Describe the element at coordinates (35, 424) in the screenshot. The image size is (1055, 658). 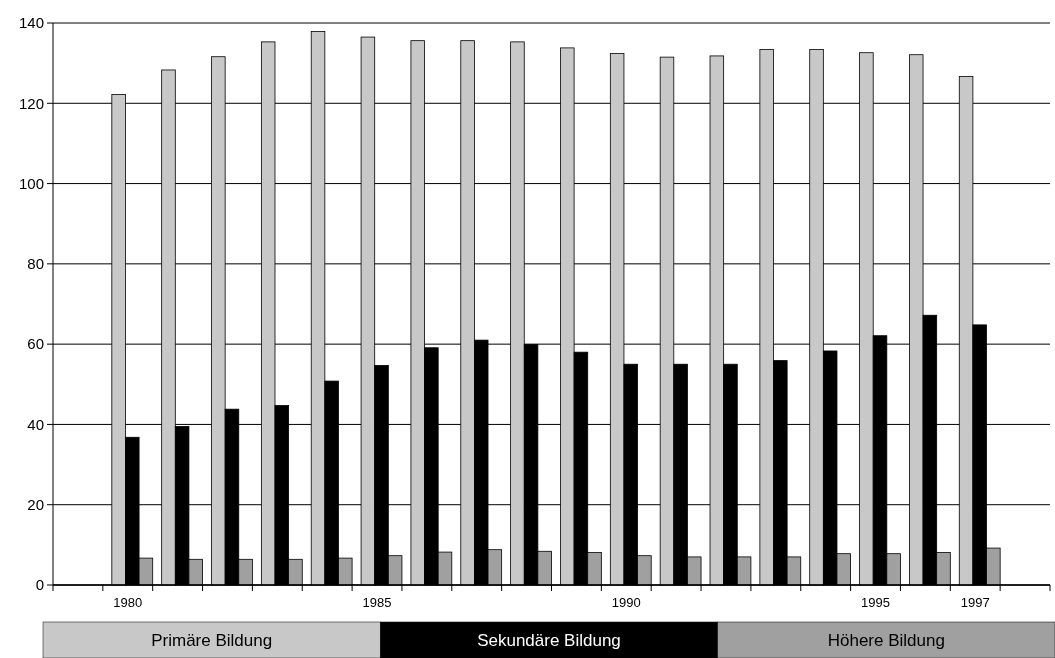
I see `y-tick-label: 40` at that location.